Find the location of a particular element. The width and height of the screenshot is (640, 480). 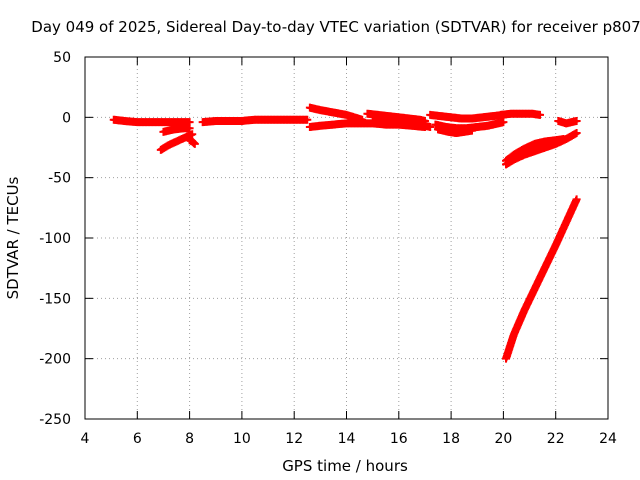

x-tick-label: 22 is located at coordinates (556, 439).